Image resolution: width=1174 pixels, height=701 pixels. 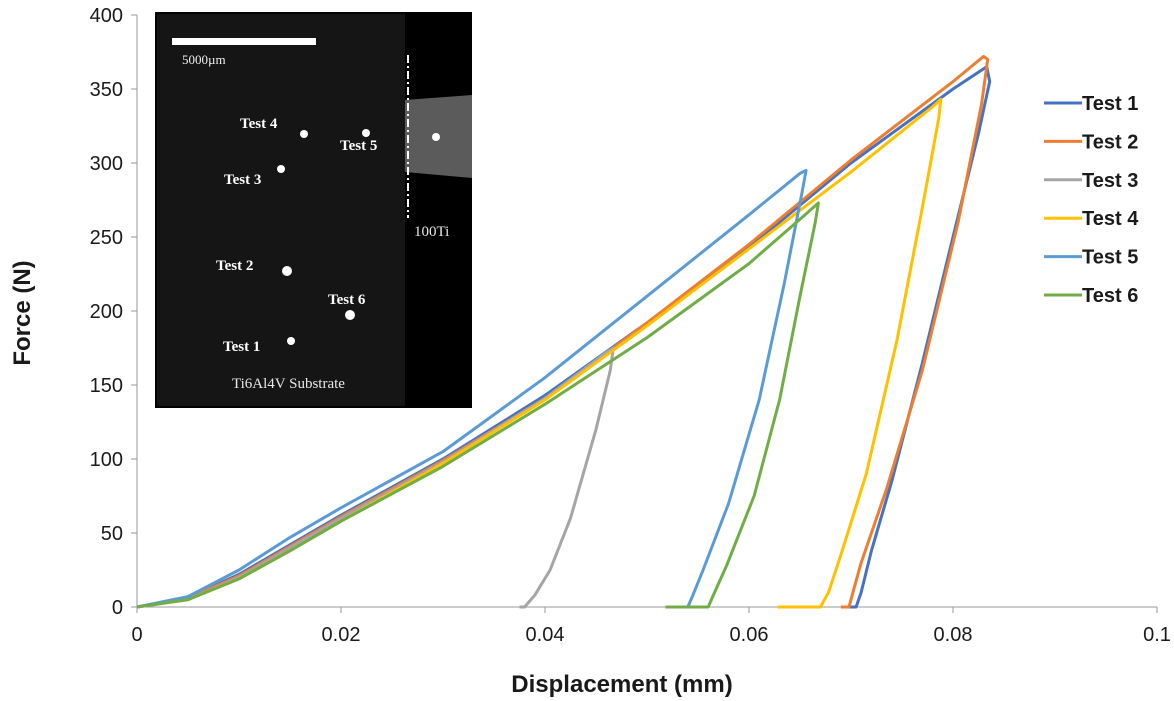 I want to click on scale-bar, so click(x=244, y=41).